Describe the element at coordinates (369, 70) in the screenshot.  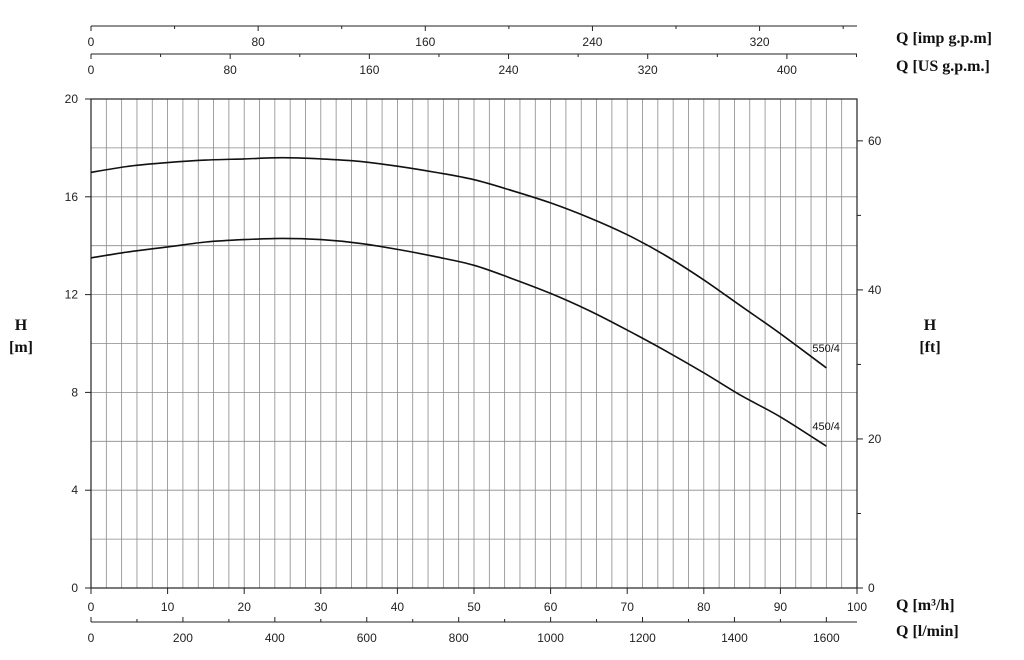
I see `us-gpm-axis-tick-label: 160` at that location.